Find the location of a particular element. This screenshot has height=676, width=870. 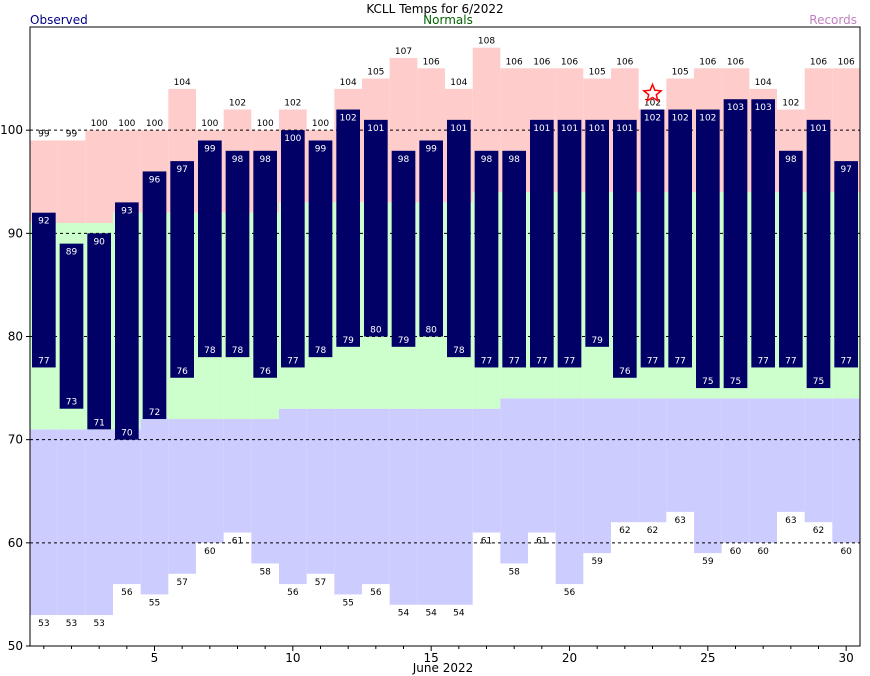

observed-high-label: 97 is located at coordinates (845, 170).